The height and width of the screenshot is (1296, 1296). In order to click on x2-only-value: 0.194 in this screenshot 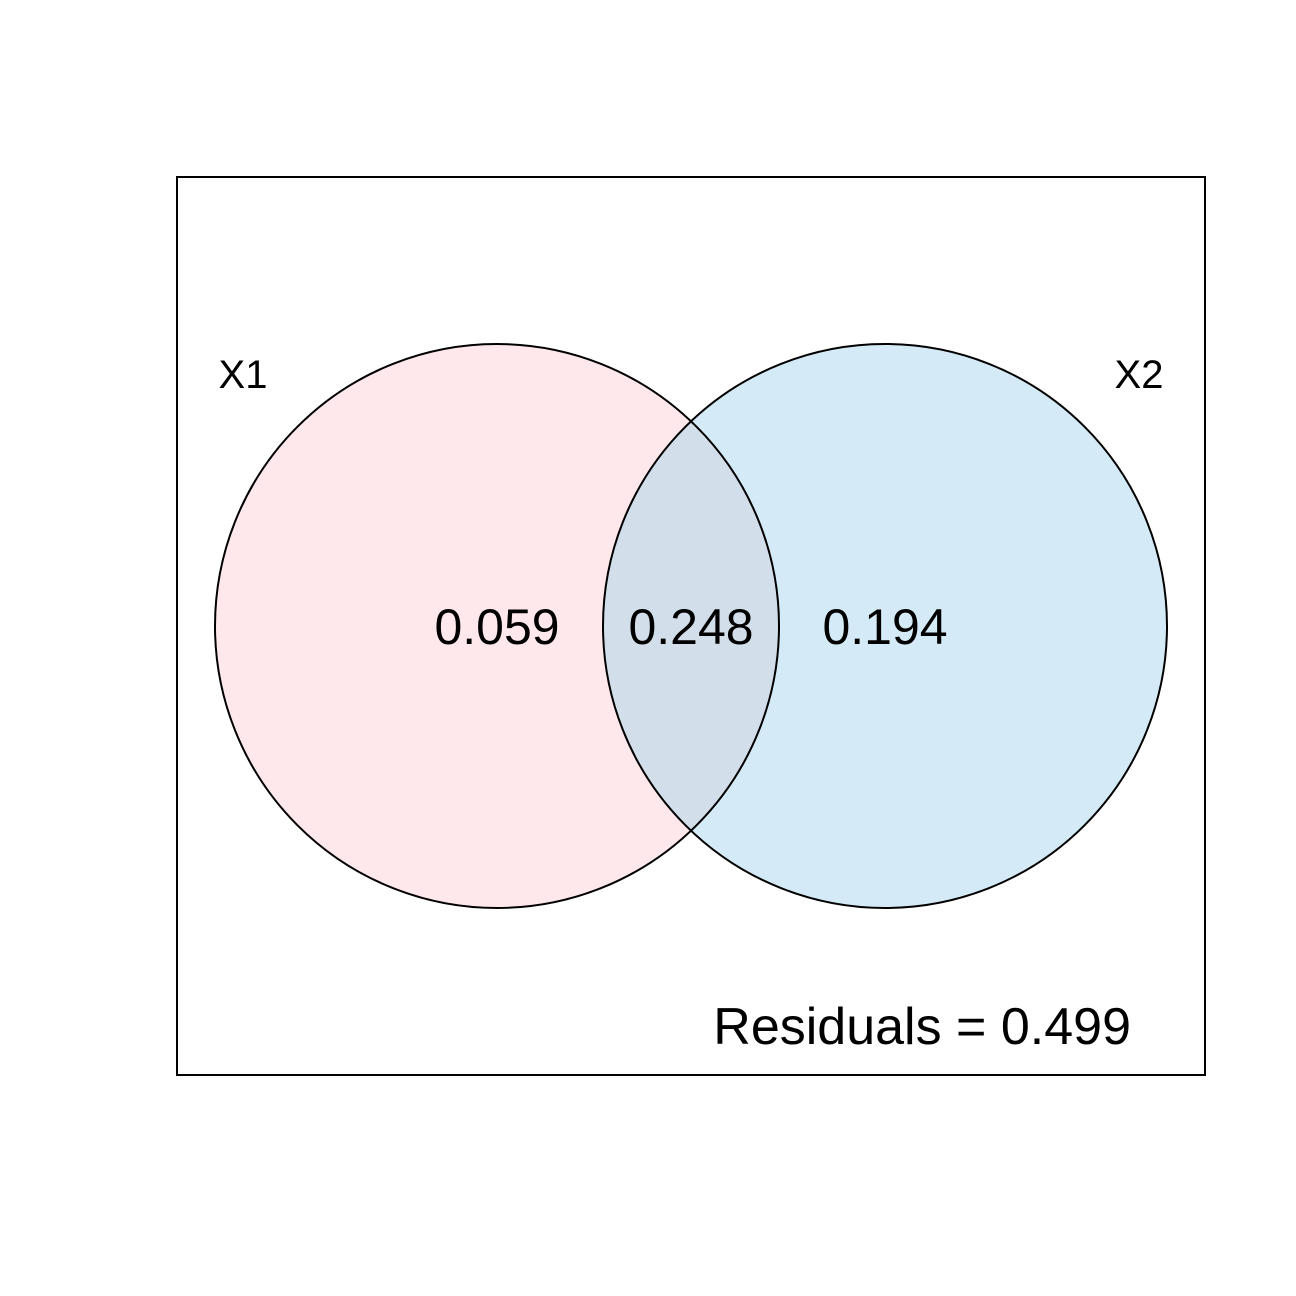, I will do `click(884, 627)`.